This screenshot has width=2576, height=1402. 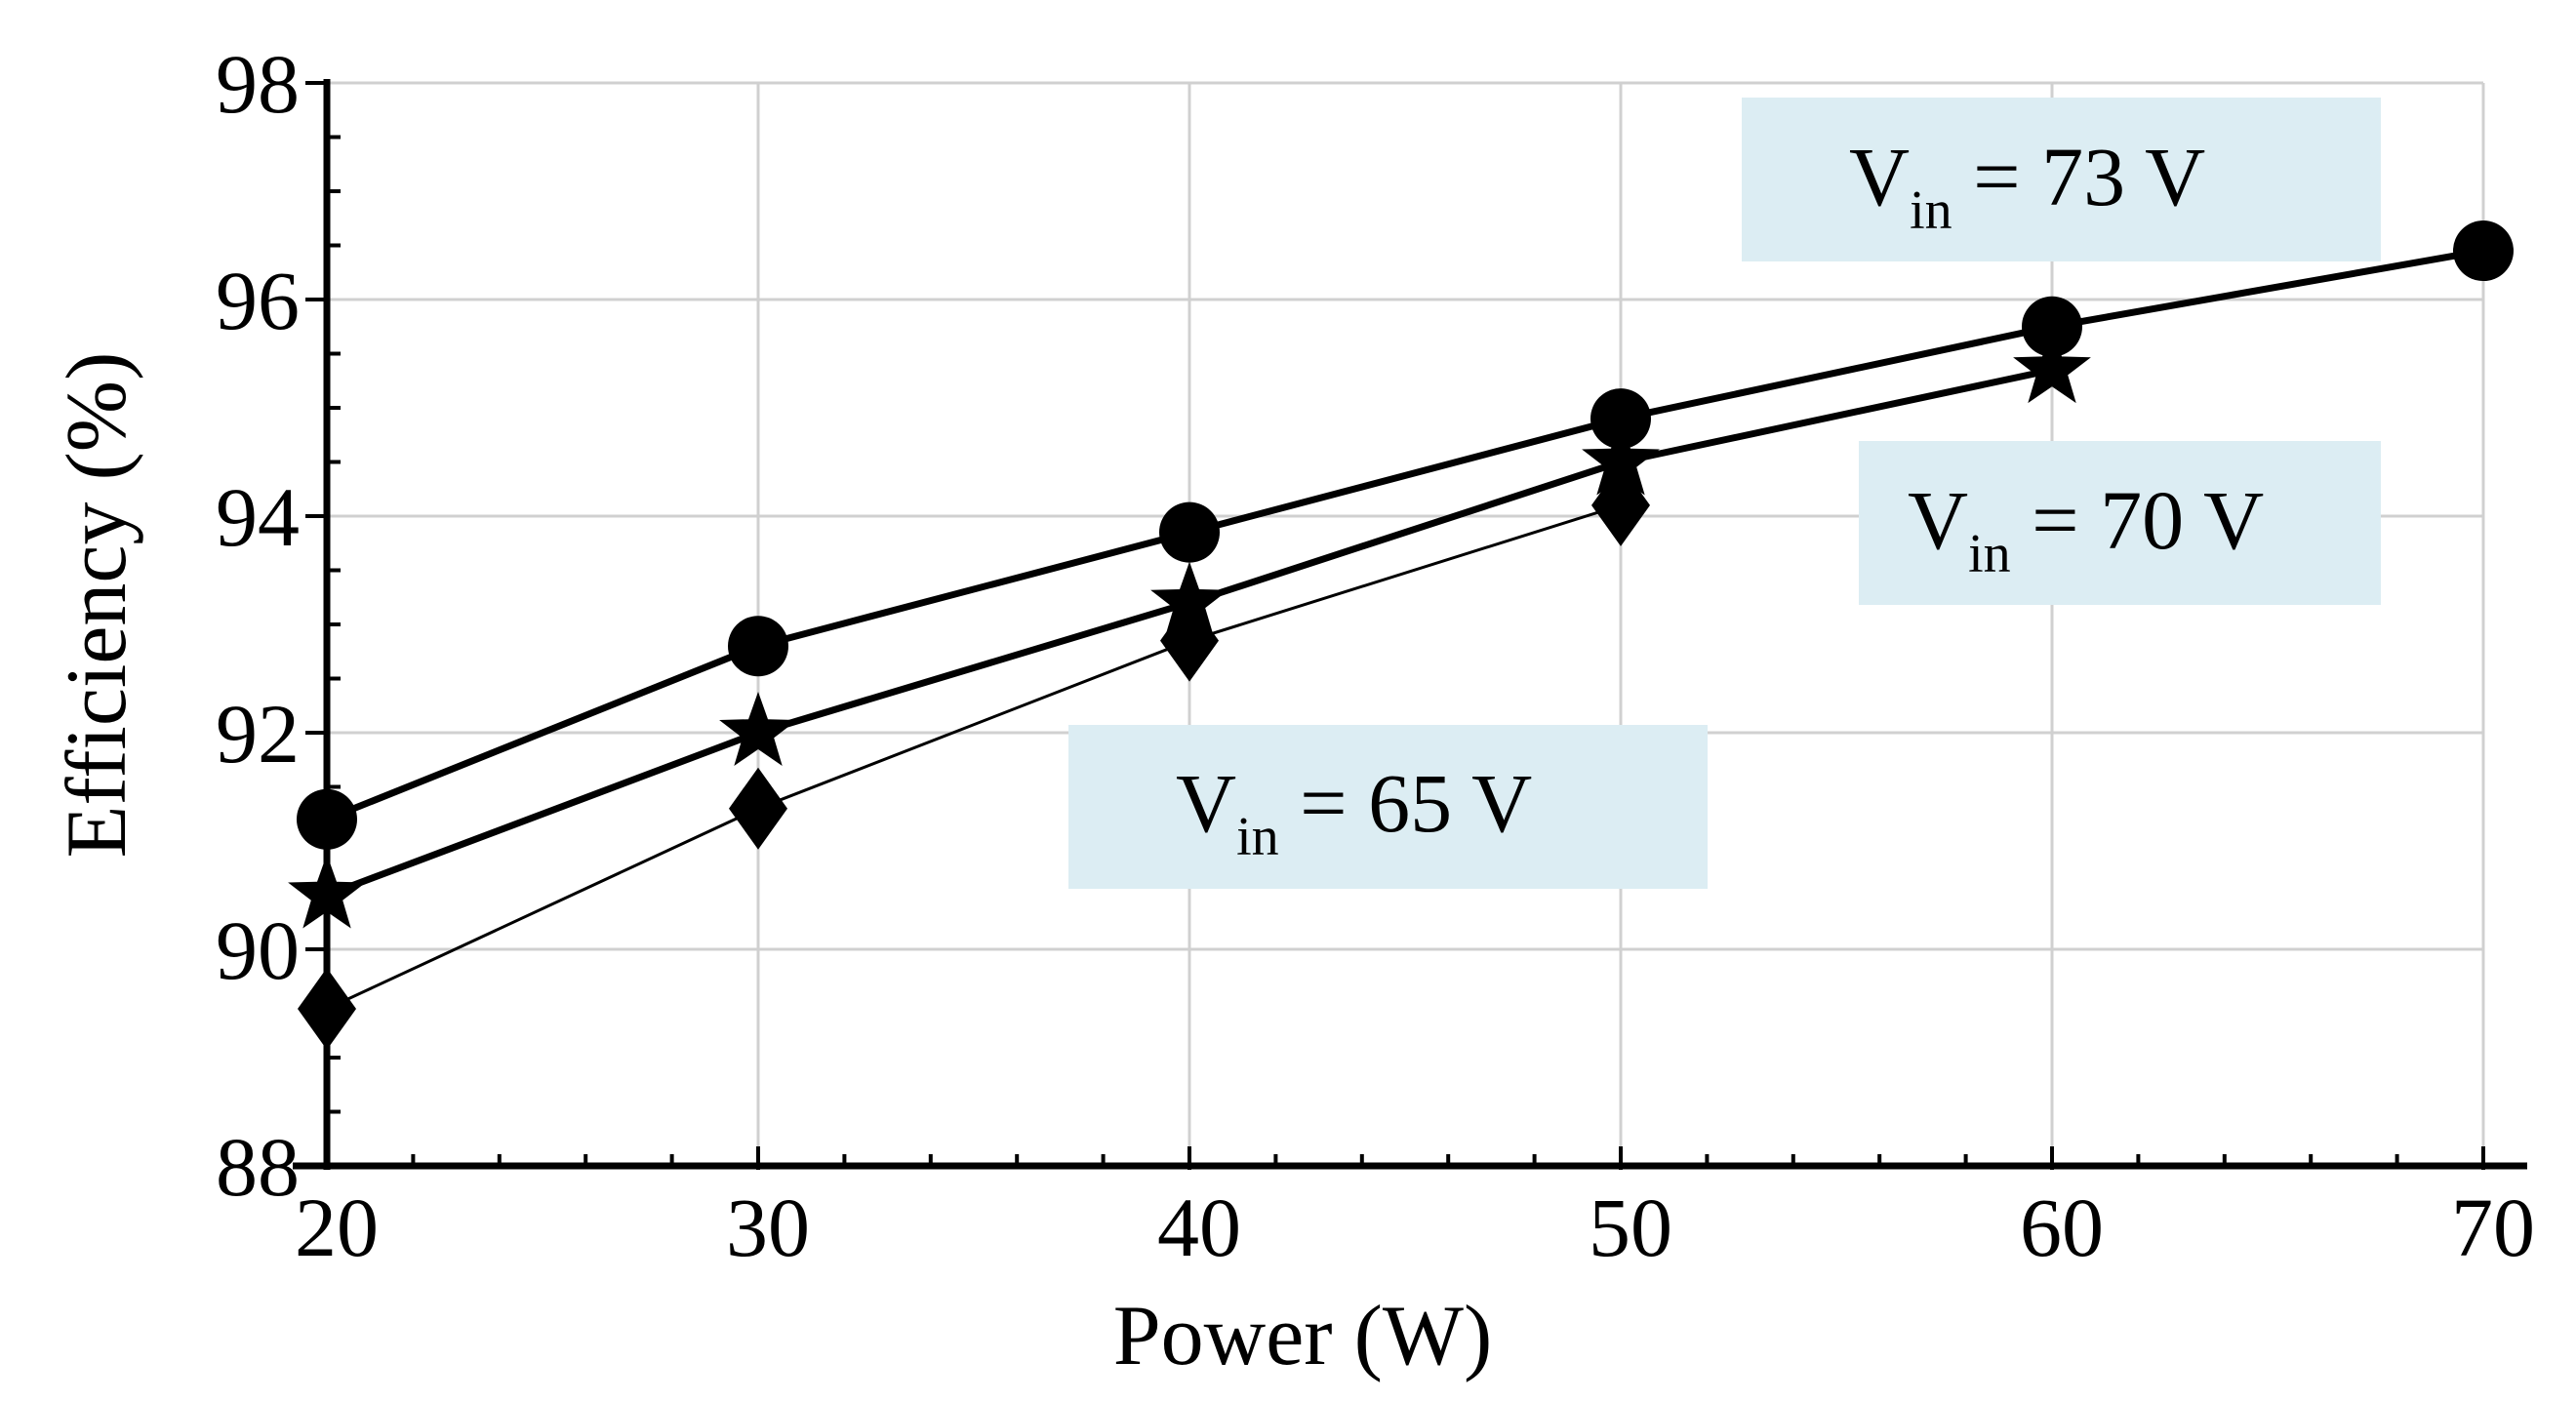 What do you see at coordinates (1199, 1227) in the screenshot?
I see `x-tick-label: 40` at bounding box center [1199, 1227].